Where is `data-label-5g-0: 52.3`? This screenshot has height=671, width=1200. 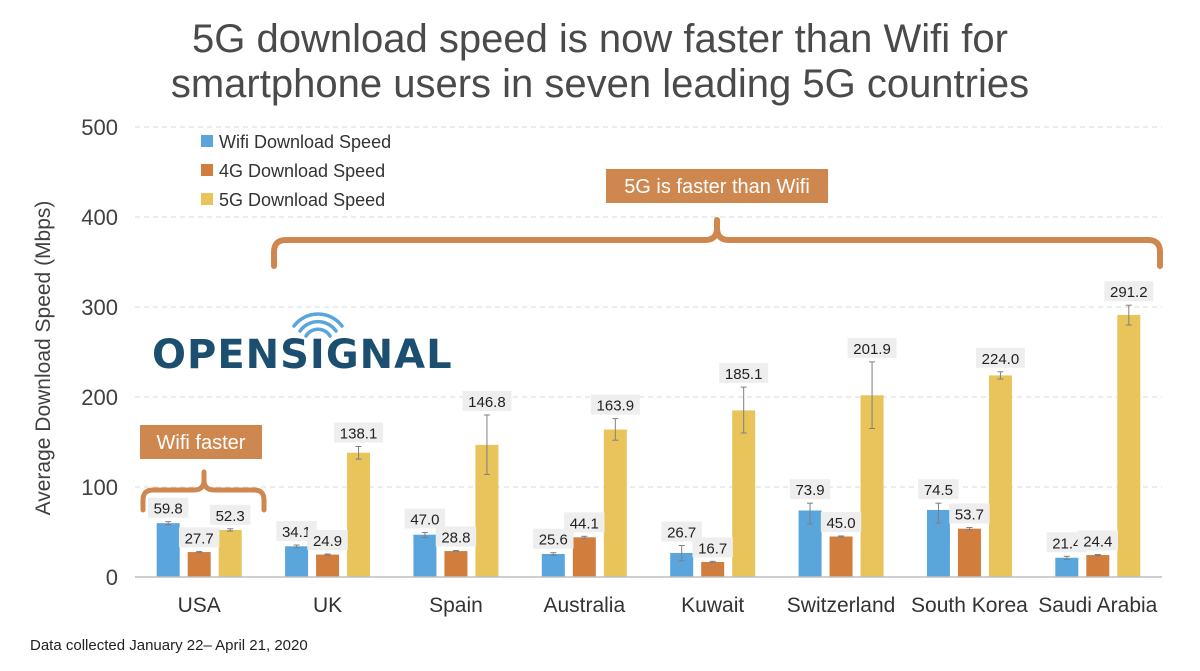 data-label-5g-0: 52.3 is located at coordinates (230, 514).